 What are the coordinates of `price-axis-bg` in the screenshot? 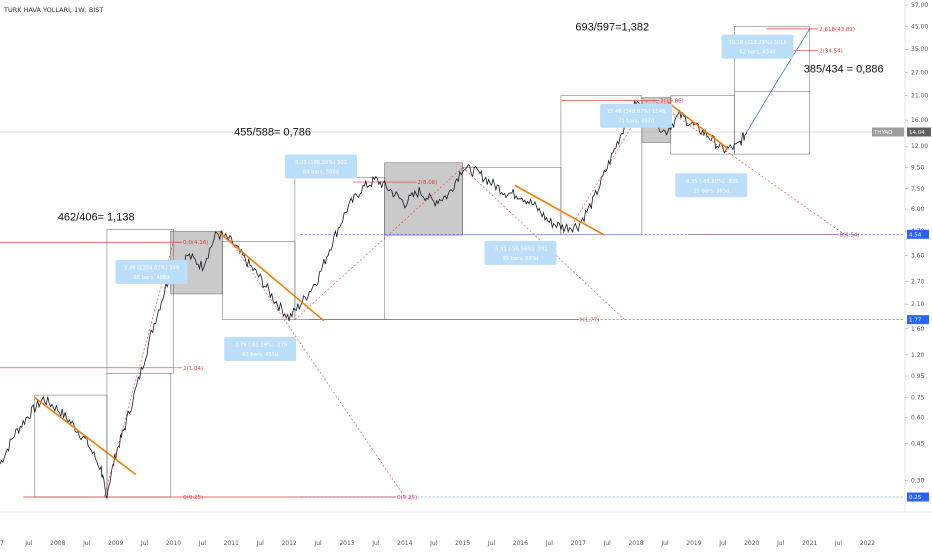 It's located at (918, 275).